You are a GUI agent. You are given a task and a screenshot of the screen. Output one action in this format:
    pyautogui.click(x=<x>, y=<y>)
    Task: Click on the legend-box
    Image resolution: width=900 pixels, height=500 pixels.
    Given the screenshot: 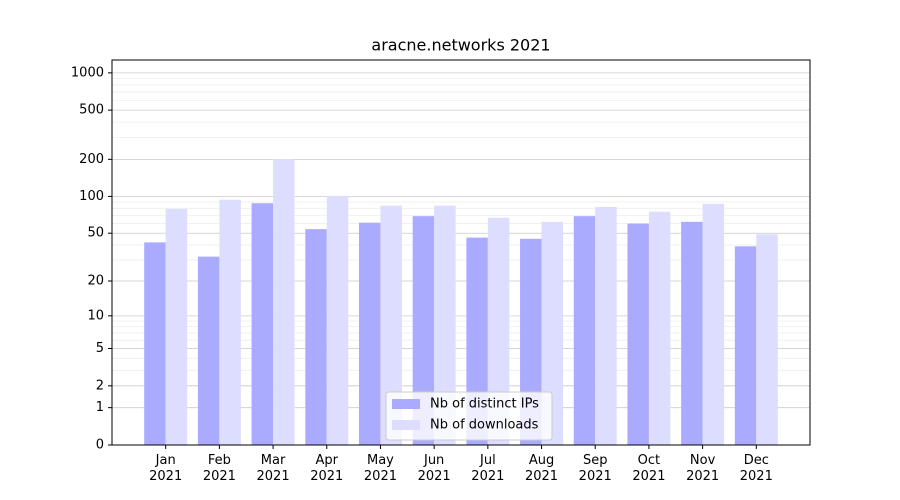 What is the action you would take?
    pyautogui.click(x=469, y=416)
    